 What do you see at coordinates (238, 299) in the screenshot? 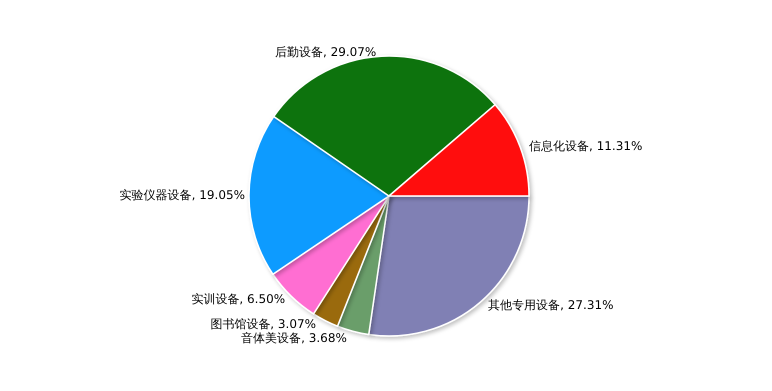
I see `slice-label: 实训设备, 6.50%` at bounding box center [238, 299].